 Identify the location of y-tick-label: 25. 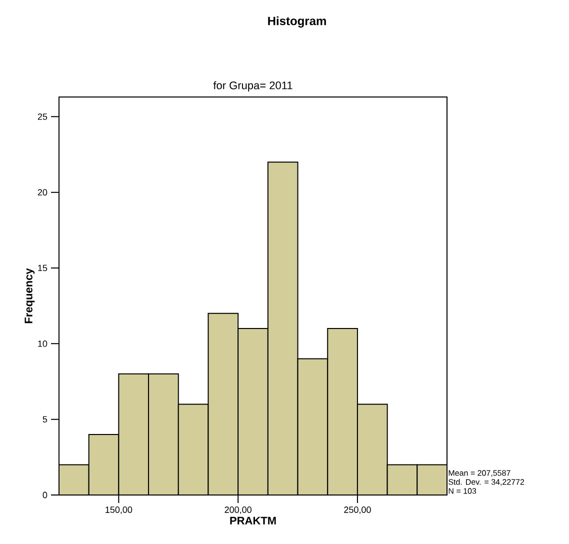
(43, 116).